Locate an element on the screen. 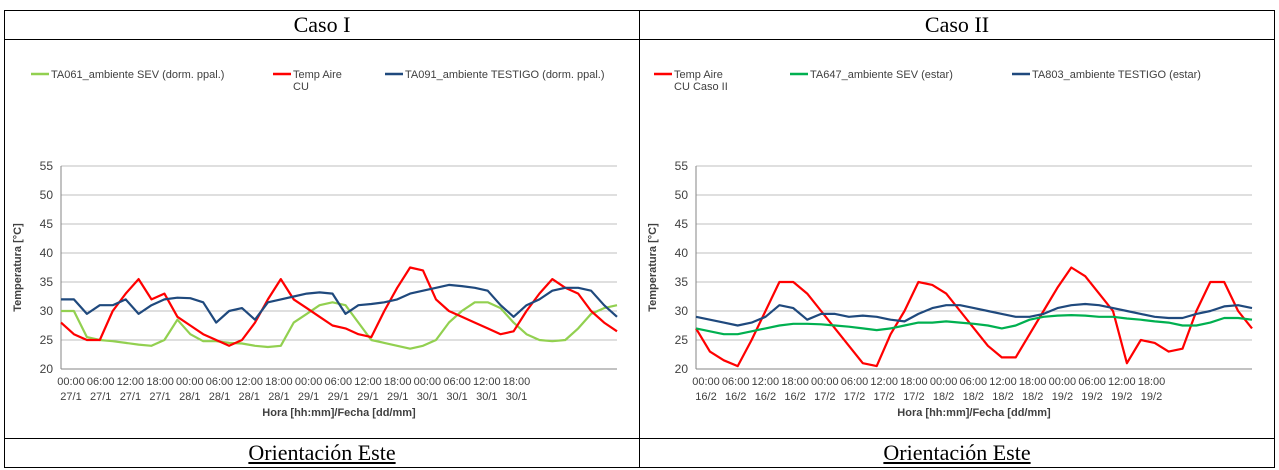  legend-label-1: Temp Aire CU is located at coordinates (317, 81).